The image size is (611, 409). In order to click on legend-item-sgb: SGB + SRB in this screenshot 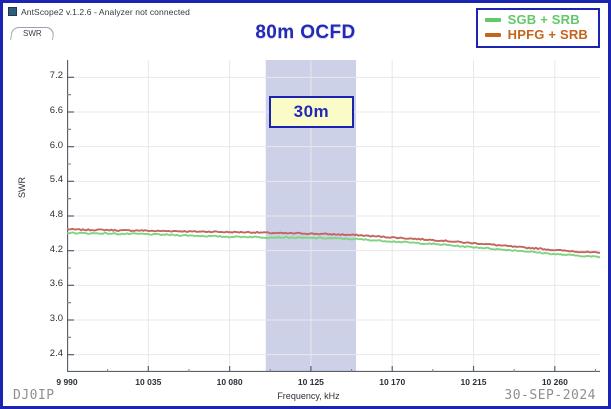, I will do `click(536, 20)`.